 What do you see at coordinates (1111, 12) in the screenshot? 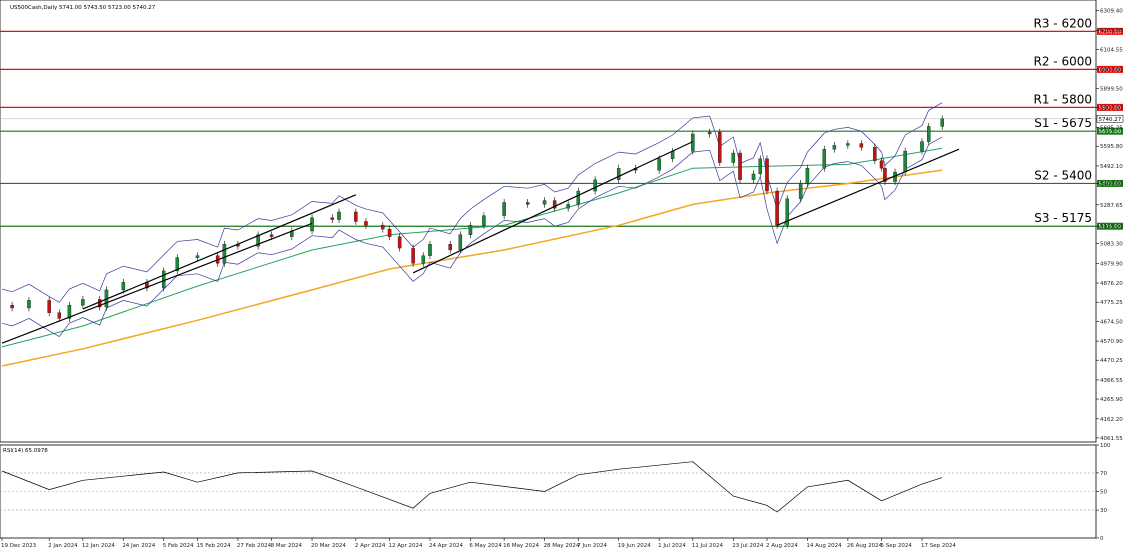
I see `price-tick-label: 6309.40` at bounding box center [1111, 12].